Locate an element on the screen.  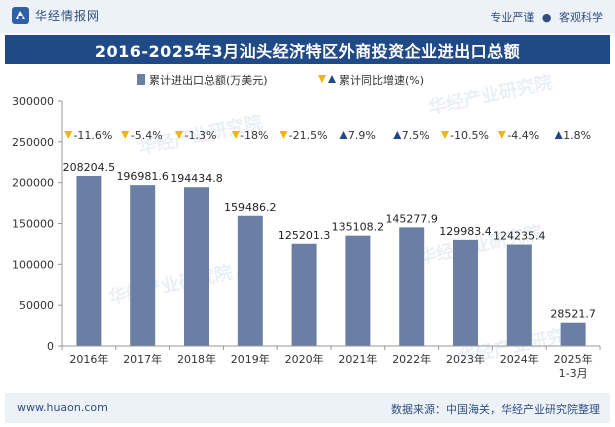
bar-value-label: 124235.4 is located at coordinates (519, 236).